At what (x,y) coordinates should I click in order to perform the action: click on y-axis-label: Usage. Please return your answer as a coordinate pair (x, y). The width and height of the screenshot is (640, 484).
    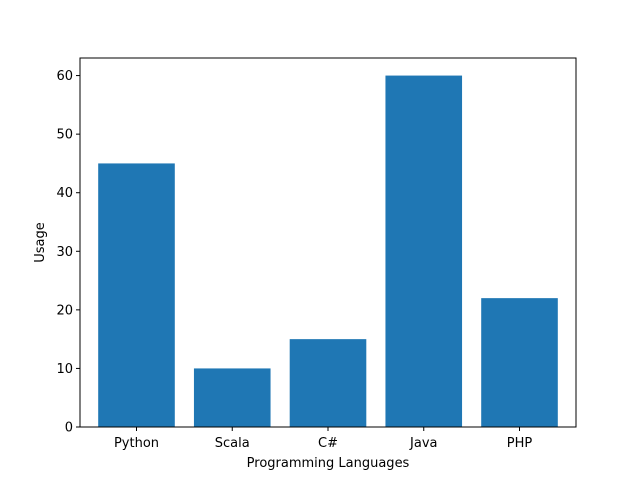
    Looking at the image, I should click on (40, 242).